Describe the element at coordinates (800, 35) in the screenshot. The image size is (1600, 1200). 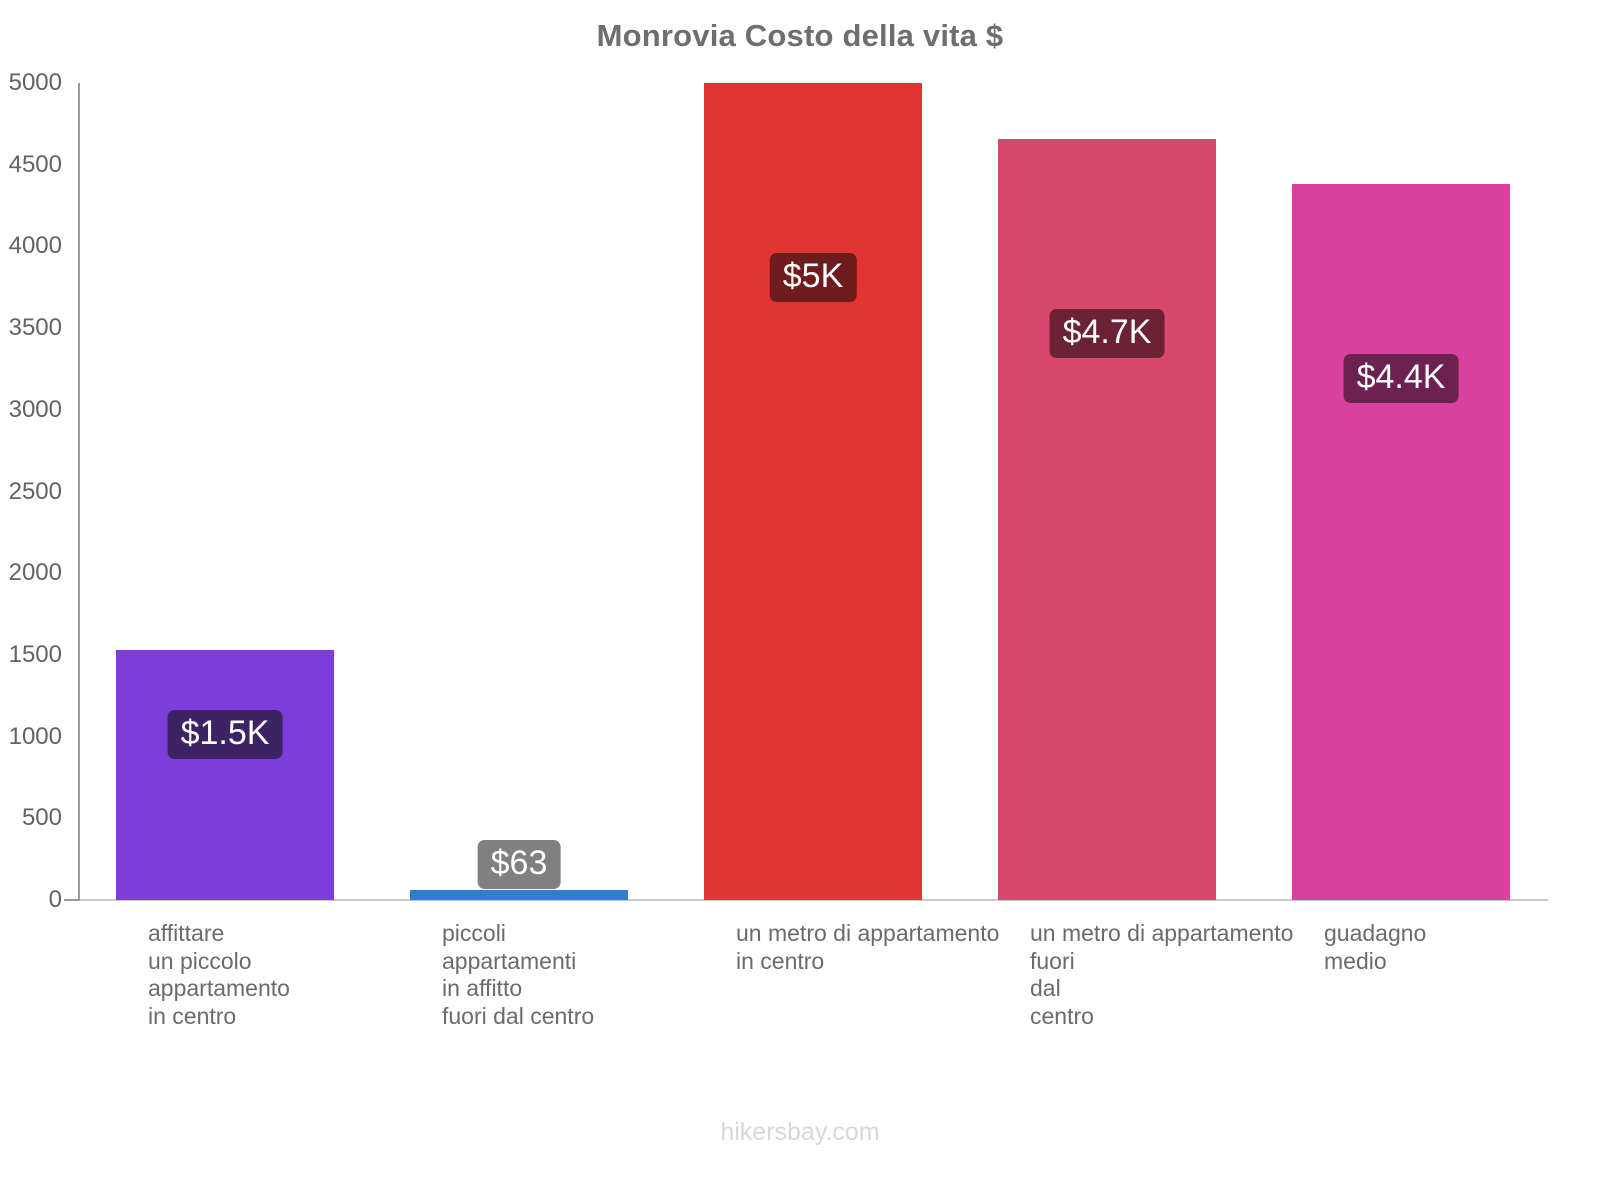
I see `page-title: Monrovia Costo della vita $` at that location.